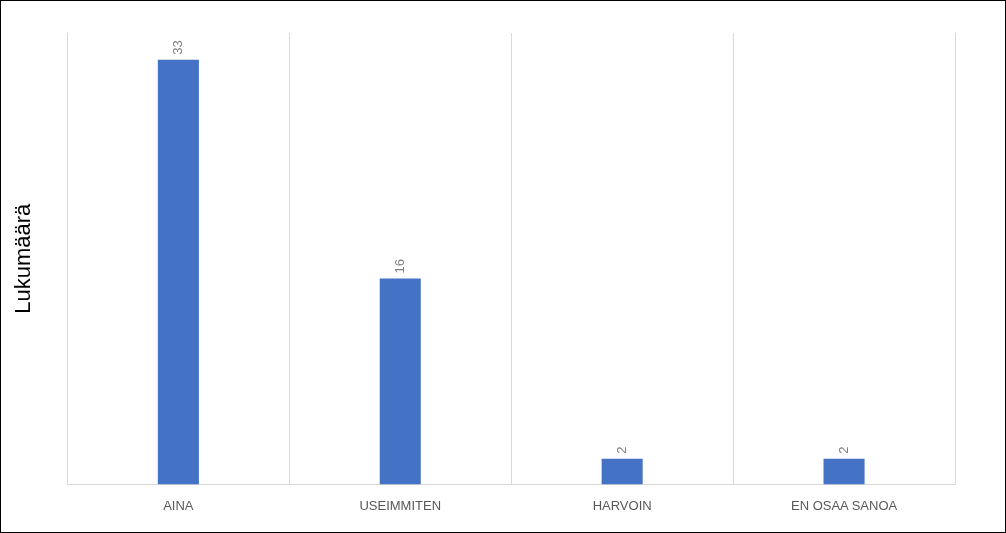 This screenshot has height=533, width=1006. I want to click on data-label: 16, so click(399, 266).